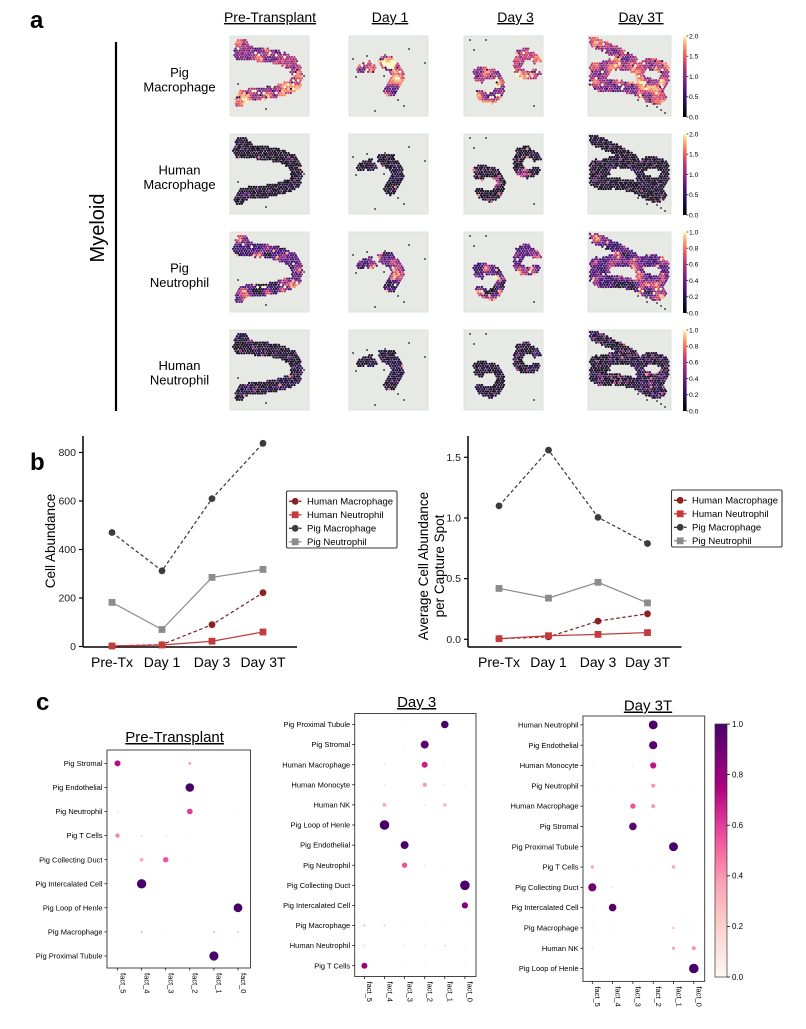 This screenshot has width=806, height=1029. What do you see at coordinates (42, 702) in the screenshot?
I see `svg-text: c` at bounding box center [42, 702].